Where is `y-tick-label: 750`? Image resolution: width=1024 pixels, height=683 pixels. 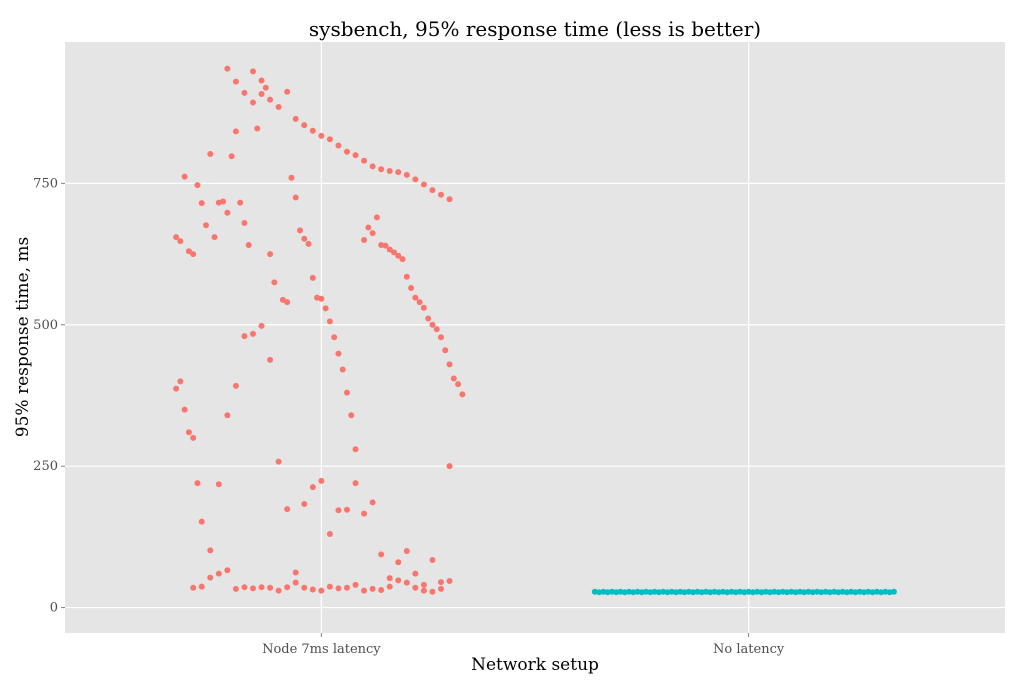 y-tick-label: 750 is located at coordinates (45, 183).